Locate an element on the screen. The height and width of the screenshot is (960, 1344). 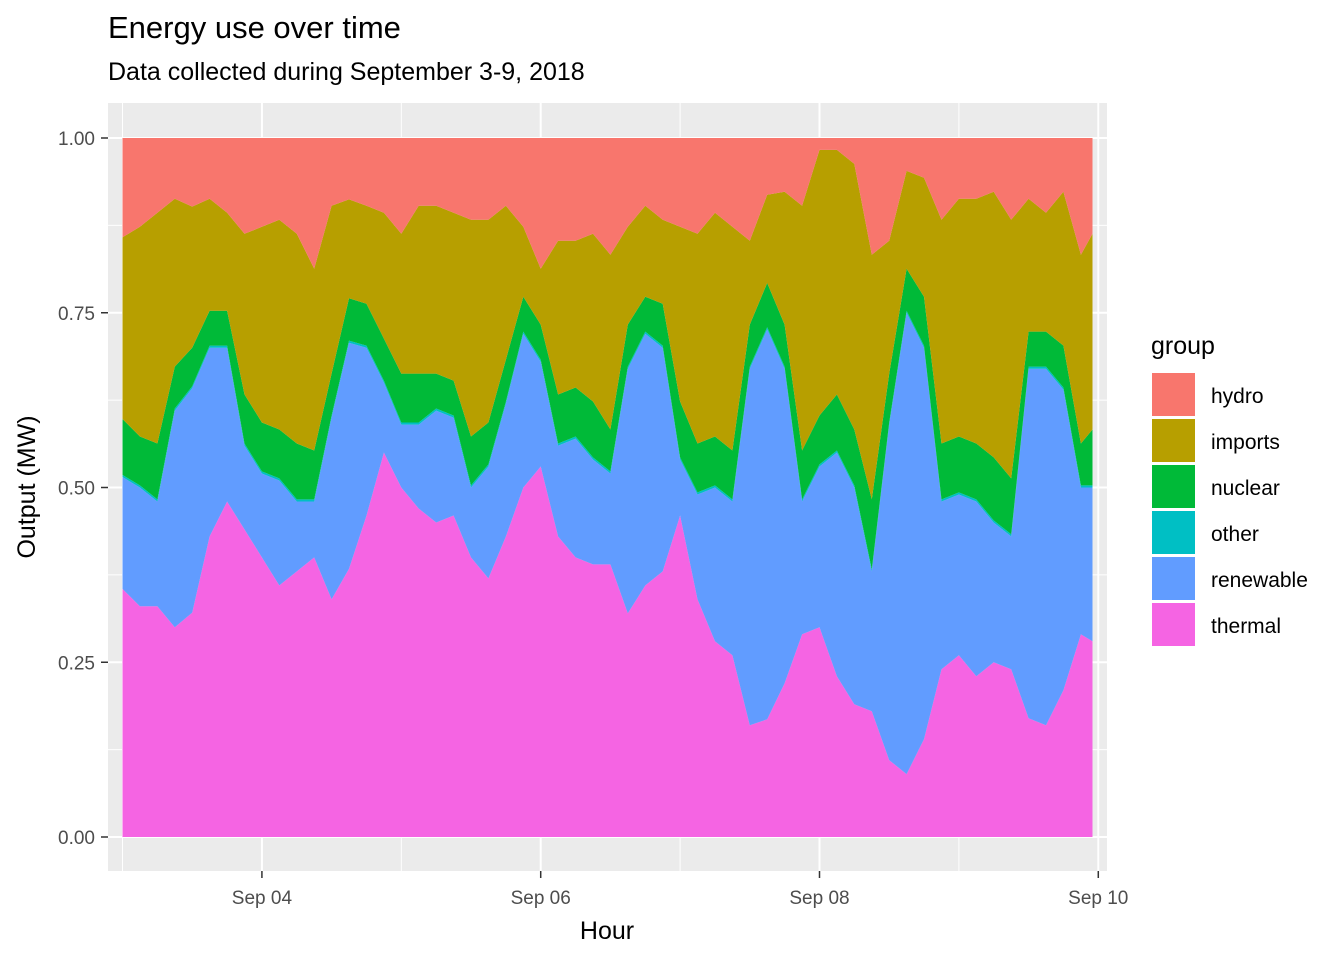
legend-label-renewable: renewable is located at coordinates (1259, 580).